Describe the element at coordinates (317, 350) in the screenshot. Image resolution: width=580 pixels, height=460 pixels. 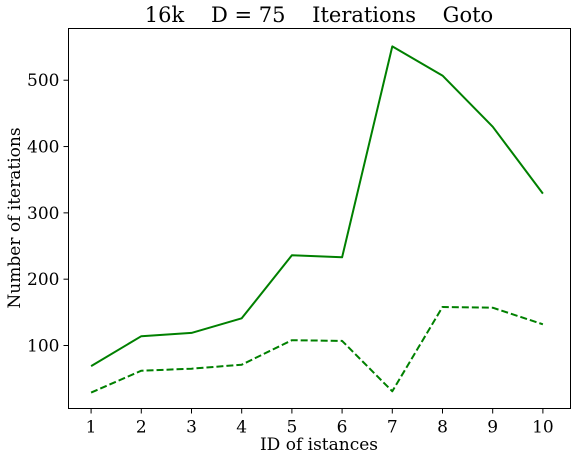
I see `series-line-dashed` at that location.